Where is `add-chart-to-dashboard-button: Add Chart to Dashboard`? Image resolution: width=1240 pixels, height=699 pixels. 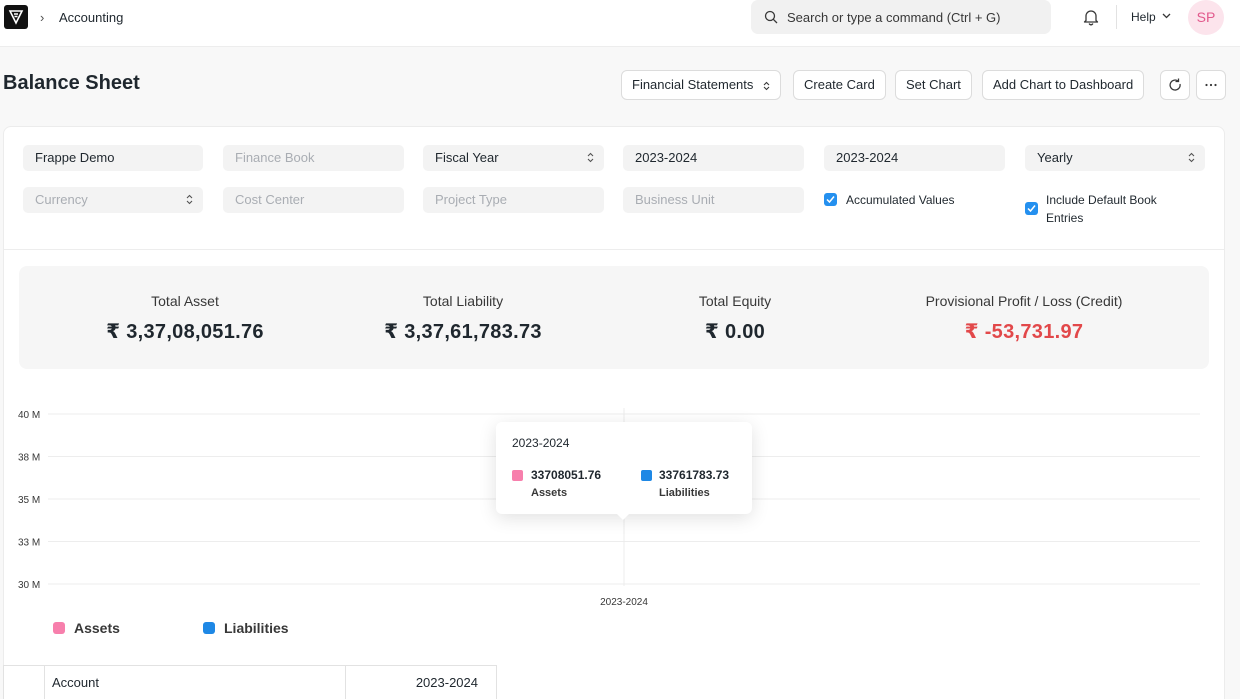
add-chart-to-dashboard-button: Add Chart to Dashboard is located at coordinates (1063, 85).